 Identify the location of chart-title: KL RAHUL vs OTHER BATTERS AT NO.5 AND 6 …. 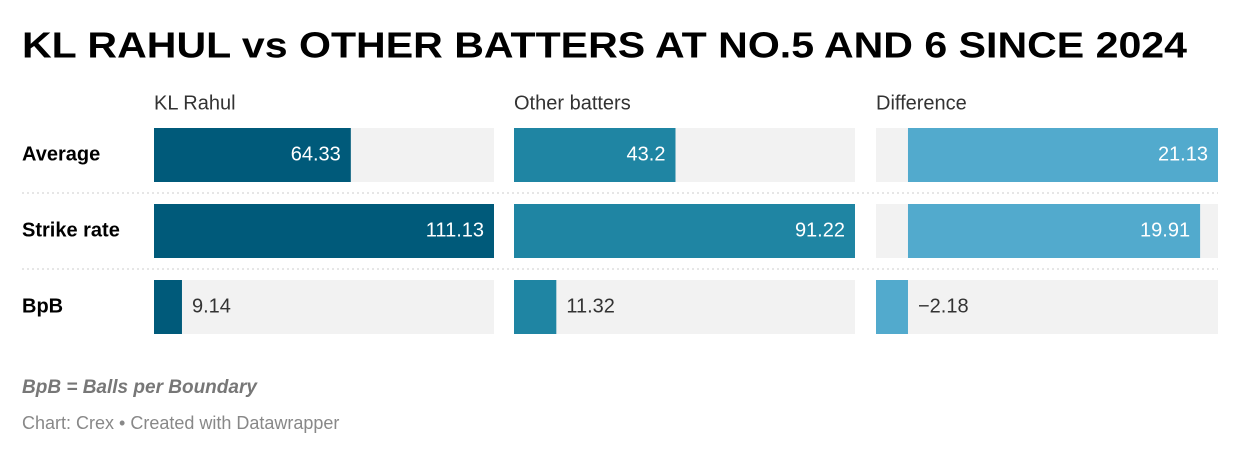
(604, 45).